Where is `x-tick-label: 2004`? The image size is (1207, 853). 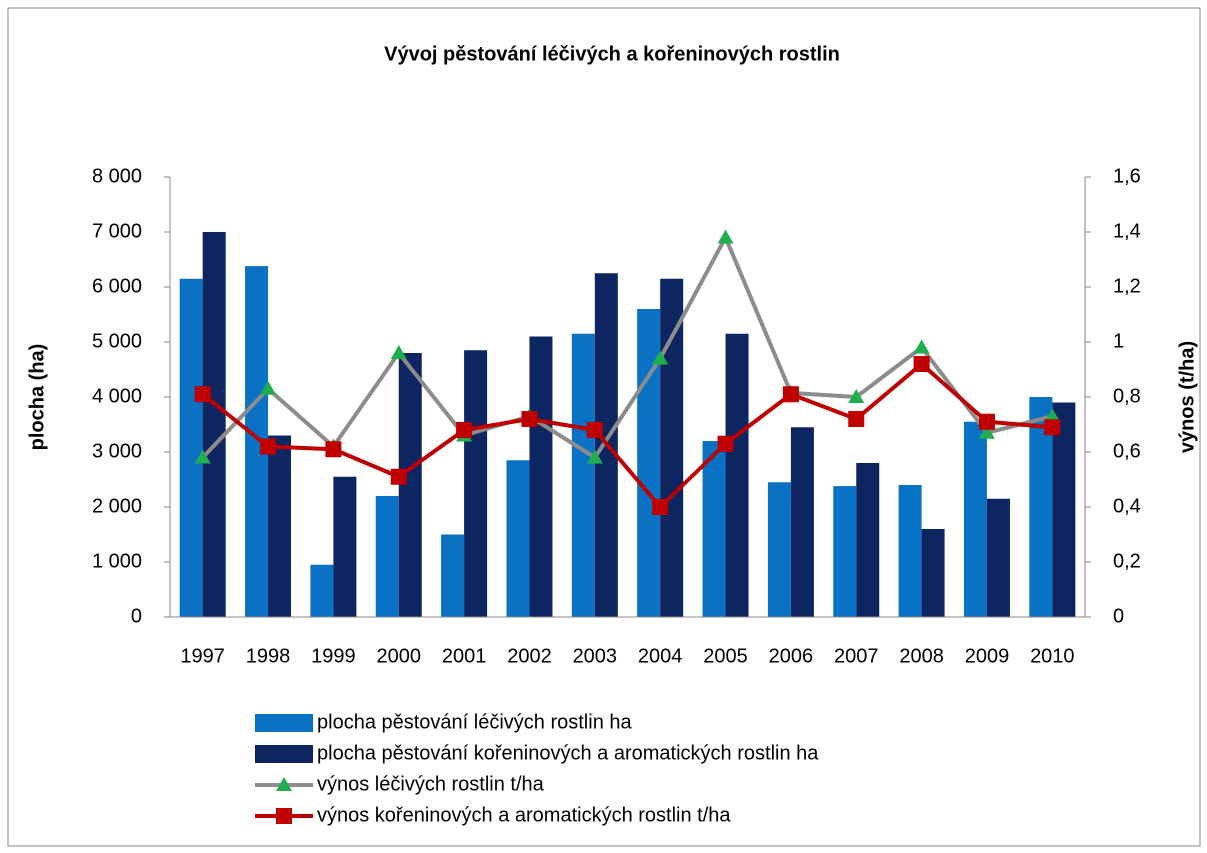 x-tick-label: 2004 is located at coordinates (660, 656).